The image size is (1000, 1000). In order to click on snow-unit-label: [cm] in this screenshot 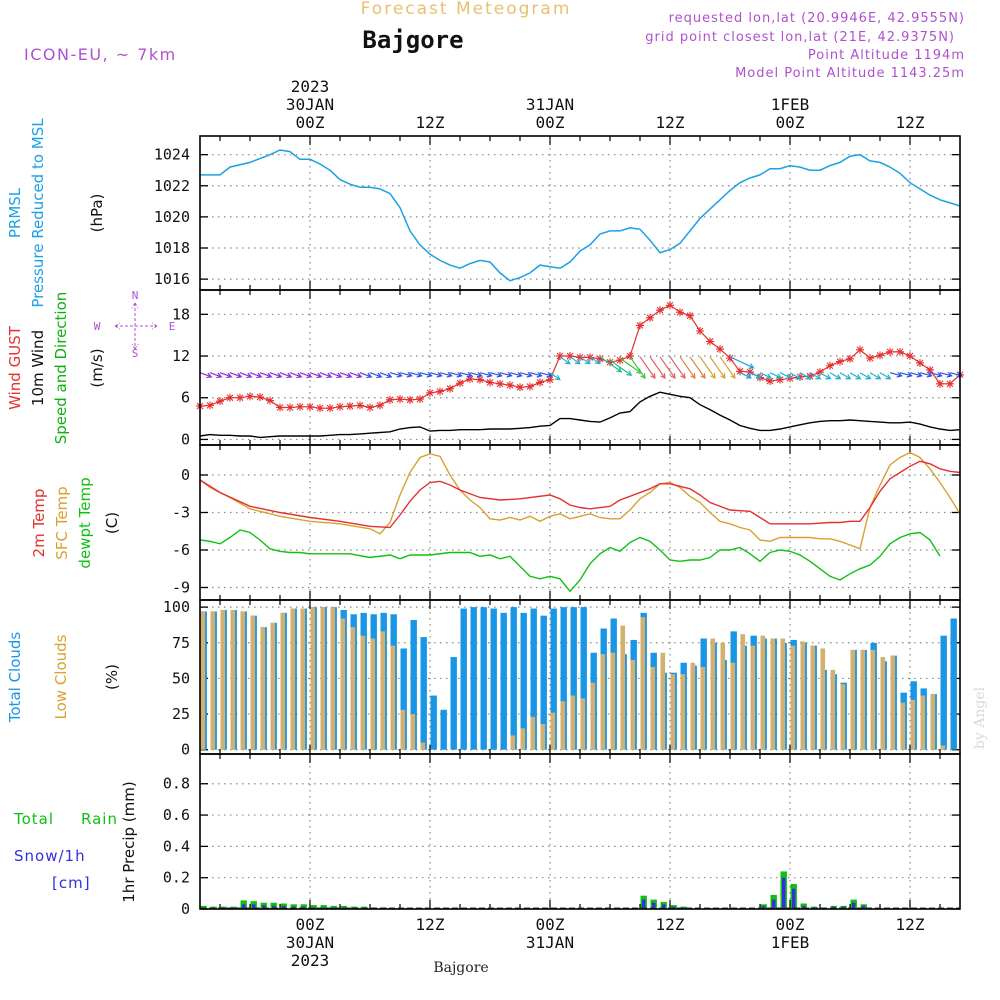, I will do `click(71, 883)`.